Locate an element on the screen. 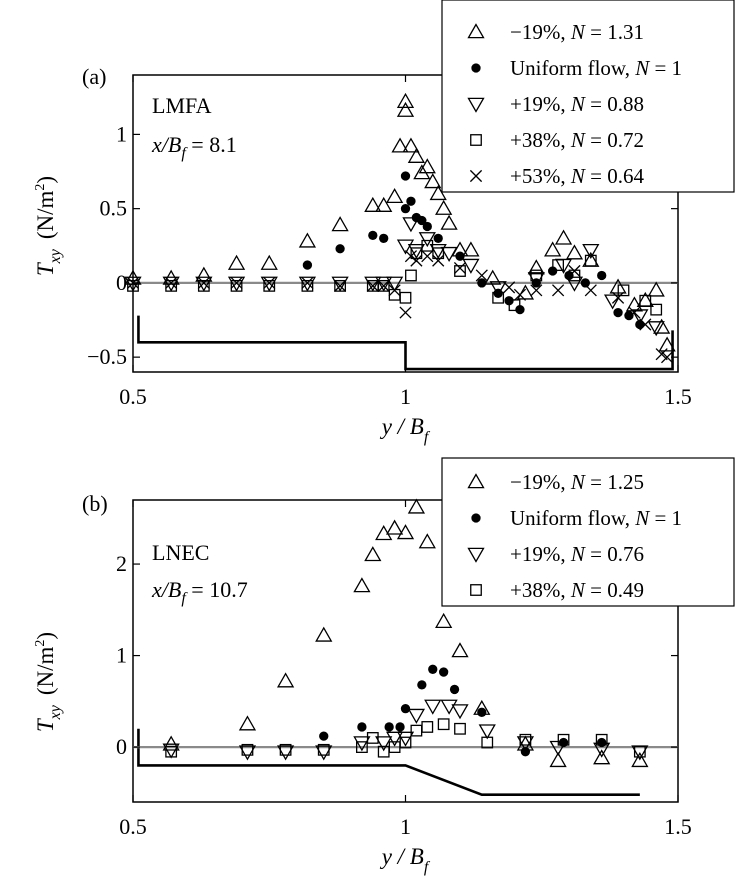 The image size is (739, 884). bed-profile-a is located at coordinates (405, 343).